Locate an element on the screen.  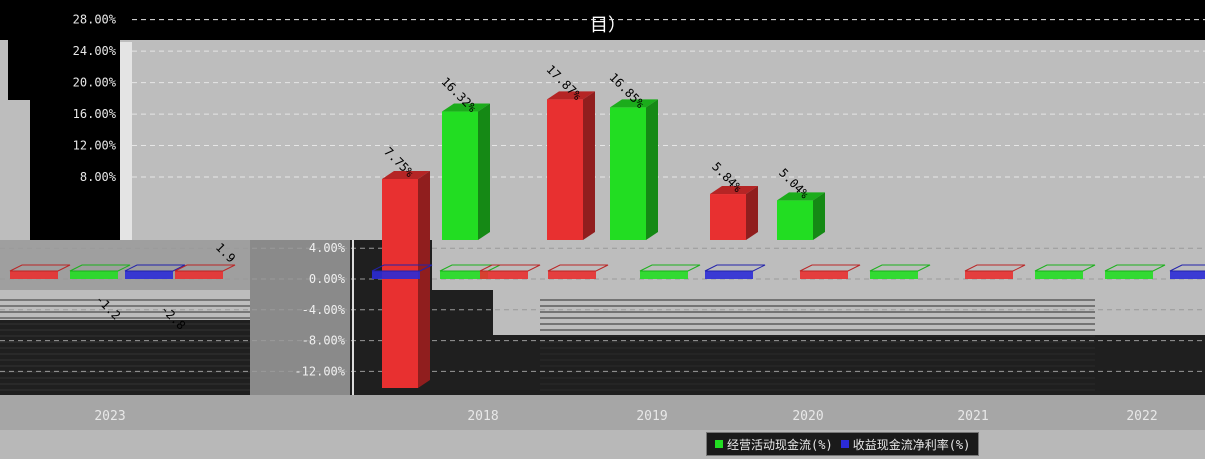
lower-panel-gray-left is located at coordinates (125, 305).